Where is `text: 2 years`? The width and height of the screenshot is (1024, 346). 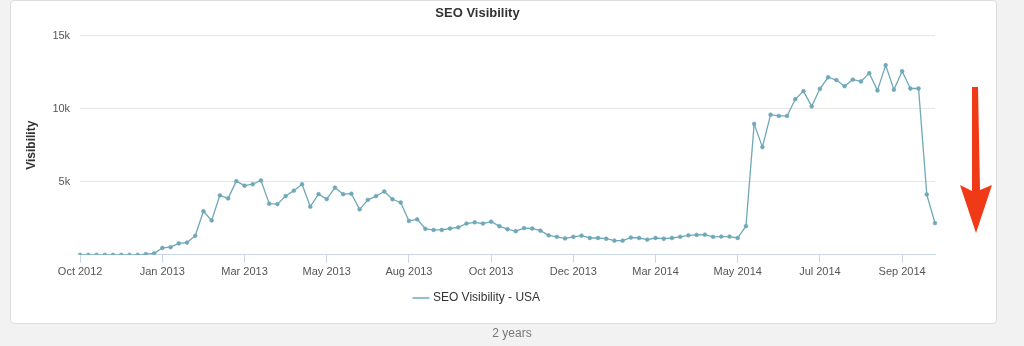 text: 2 years is located at coordinates (512, 333).